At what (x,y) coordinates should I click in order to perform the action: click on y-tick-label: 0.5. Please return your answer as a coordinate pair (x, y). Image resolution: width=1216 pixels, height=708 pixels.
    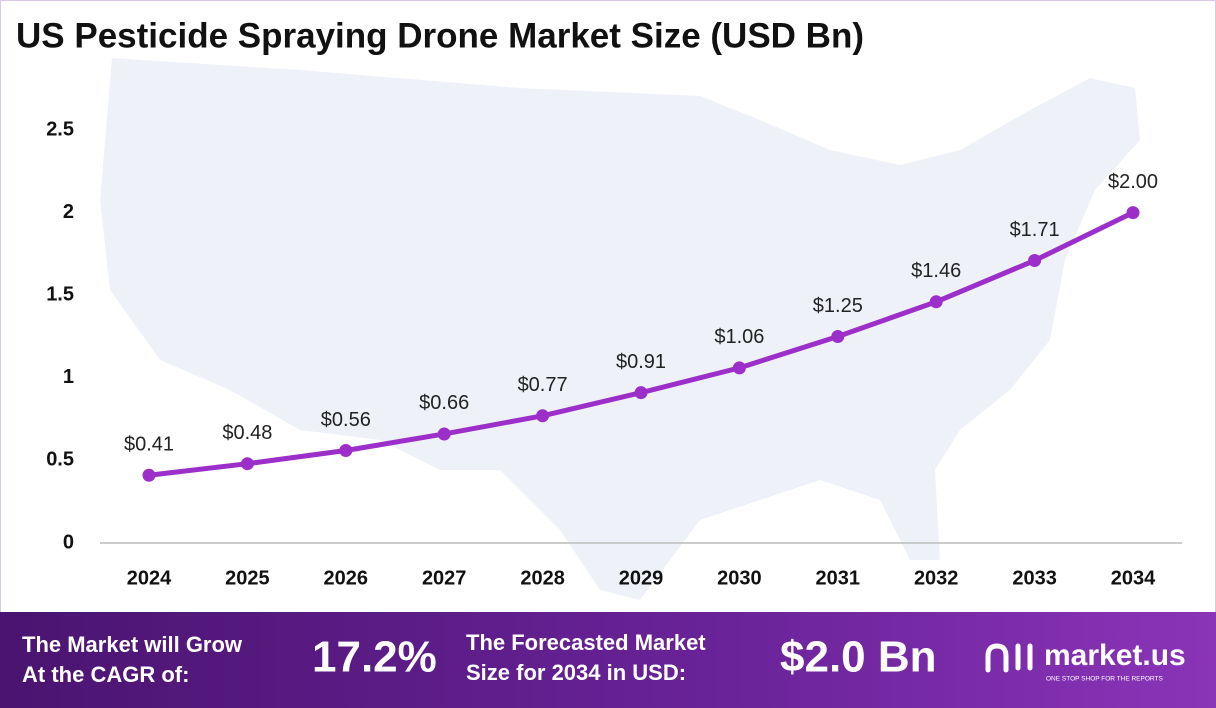
    Looking at the image, I should click on (60, 460).